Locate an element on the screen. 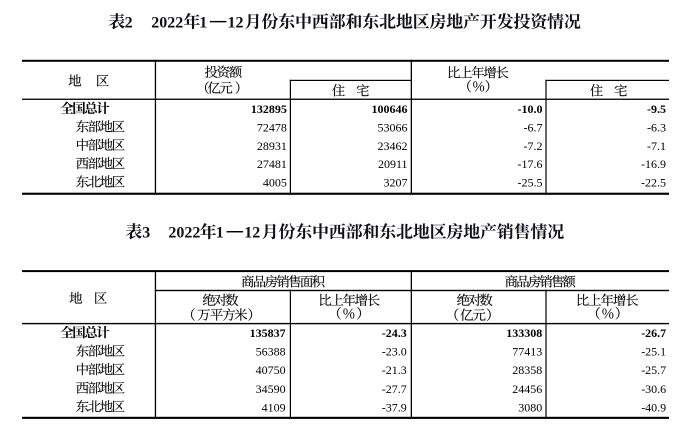  svg-text: -10.0 is located at coordinates (530, 109).